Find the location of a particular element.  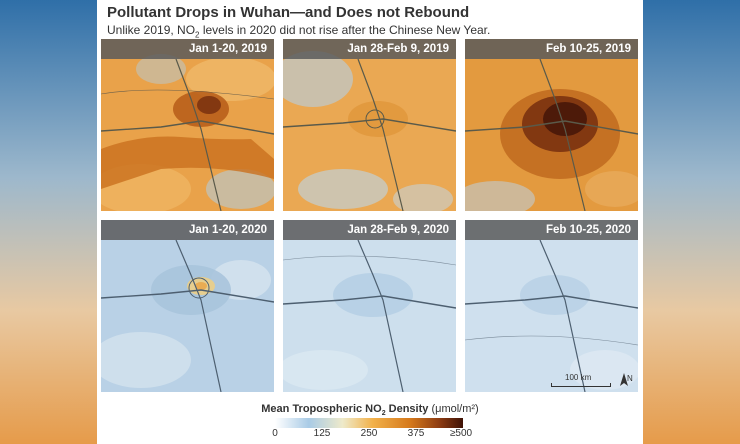

legend-tick: 0 is located at coordinates (275, 433).